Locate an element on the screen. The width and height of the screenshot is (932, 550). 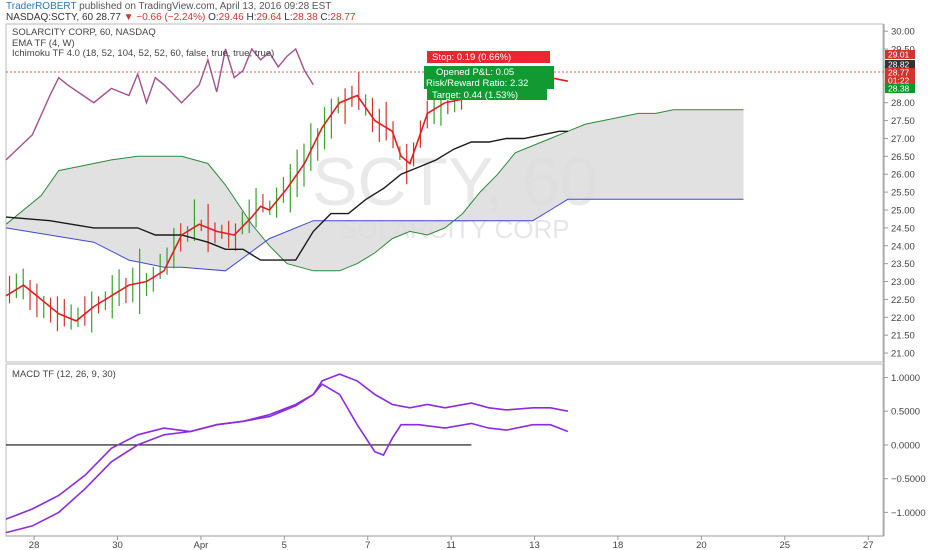
time-tick-label: Apr is located at coordinates (201, 545).